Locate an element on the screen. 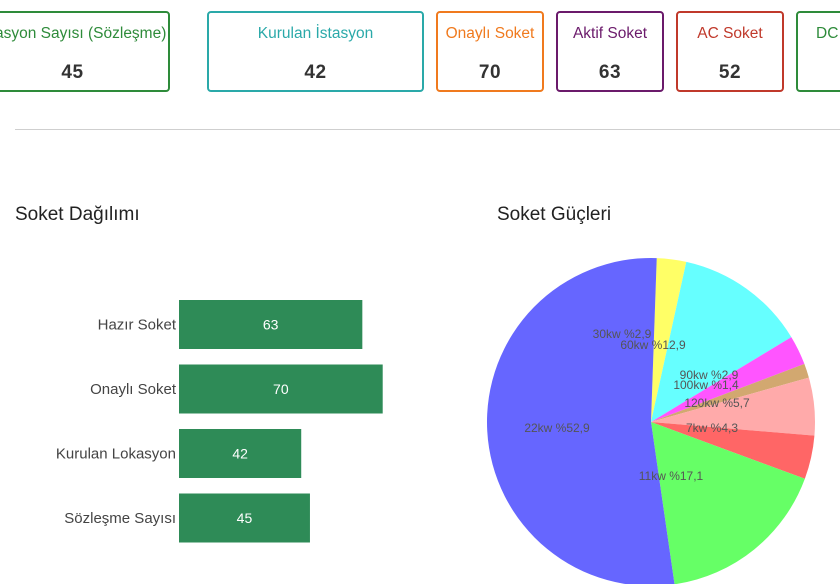  card-label: AC Soket is located at coordinates (730, 33).